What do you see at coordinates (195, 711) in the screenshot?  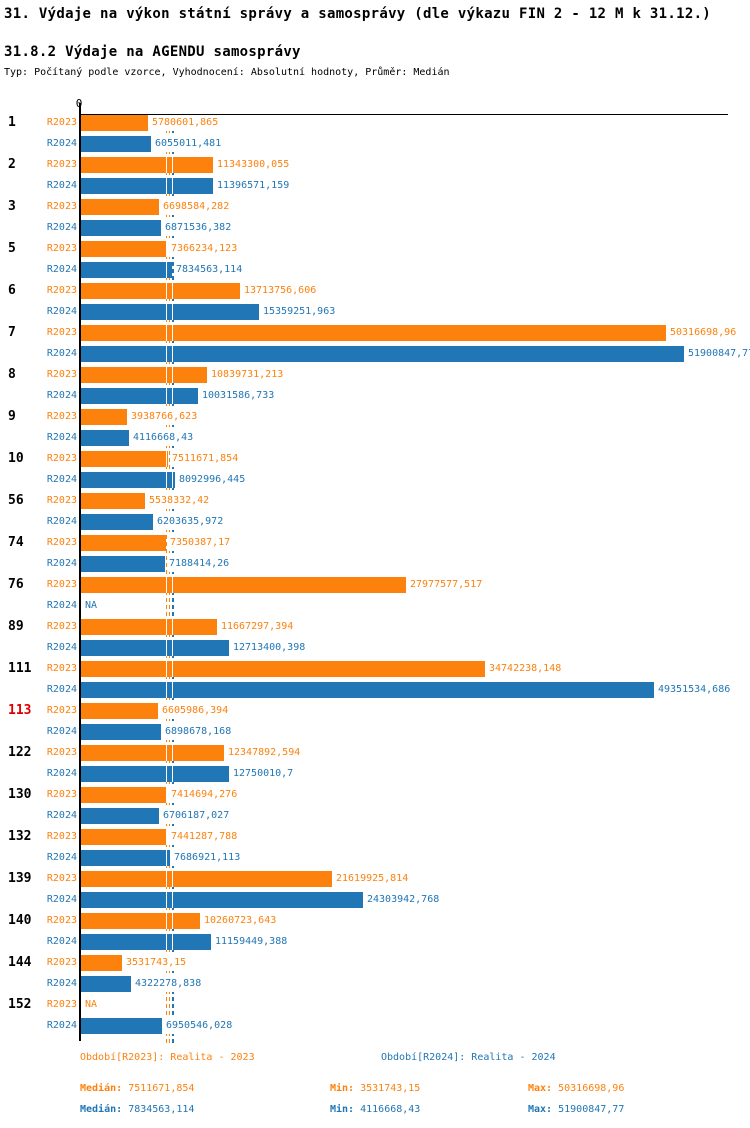 I see `value-label-r2023: 6605986,394` at bounding box center [195, 711].